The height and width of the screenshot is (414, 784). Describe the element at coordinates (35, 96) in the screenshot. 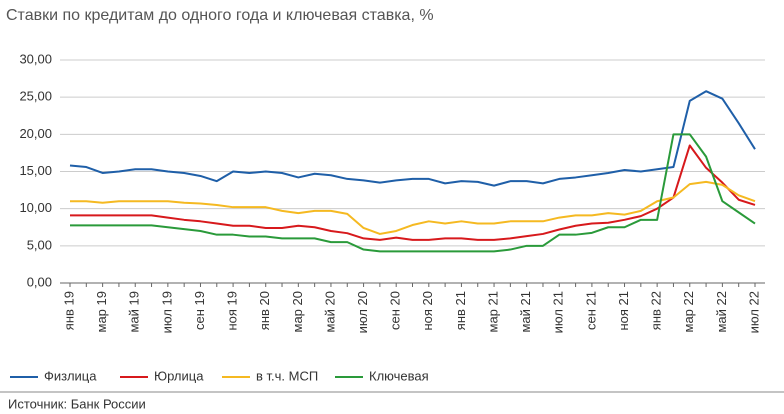

I see `y-tick-label: 25,00` at that location.